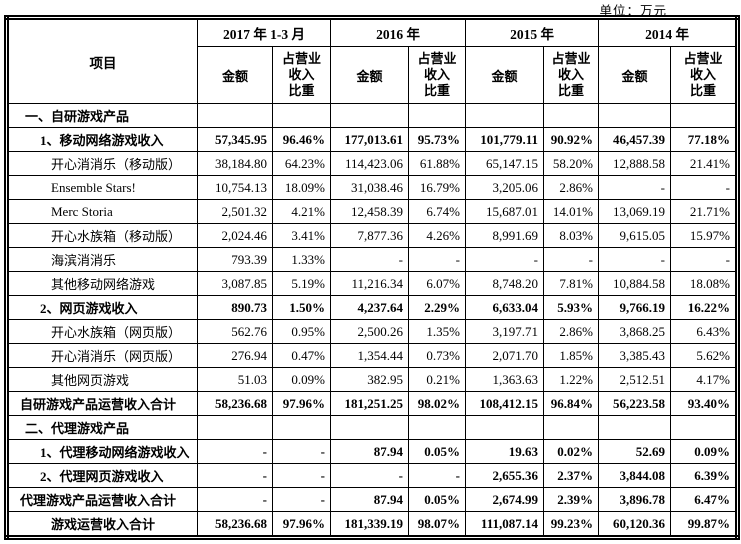 Image resolution: width=741 pixels, height=544 pixels. I want to click on pct-cell: 21.41%, so click(704, 163).